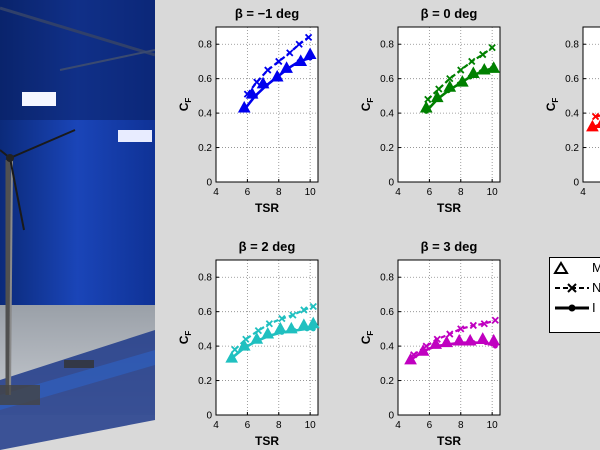 The height and width of the screenshot is (450, 600). I want to click on chart-panel: 4 6 8 10 0 0.2 0.4 0.6 0.8 β = −1 deg TSR CF, so click(248, 110).